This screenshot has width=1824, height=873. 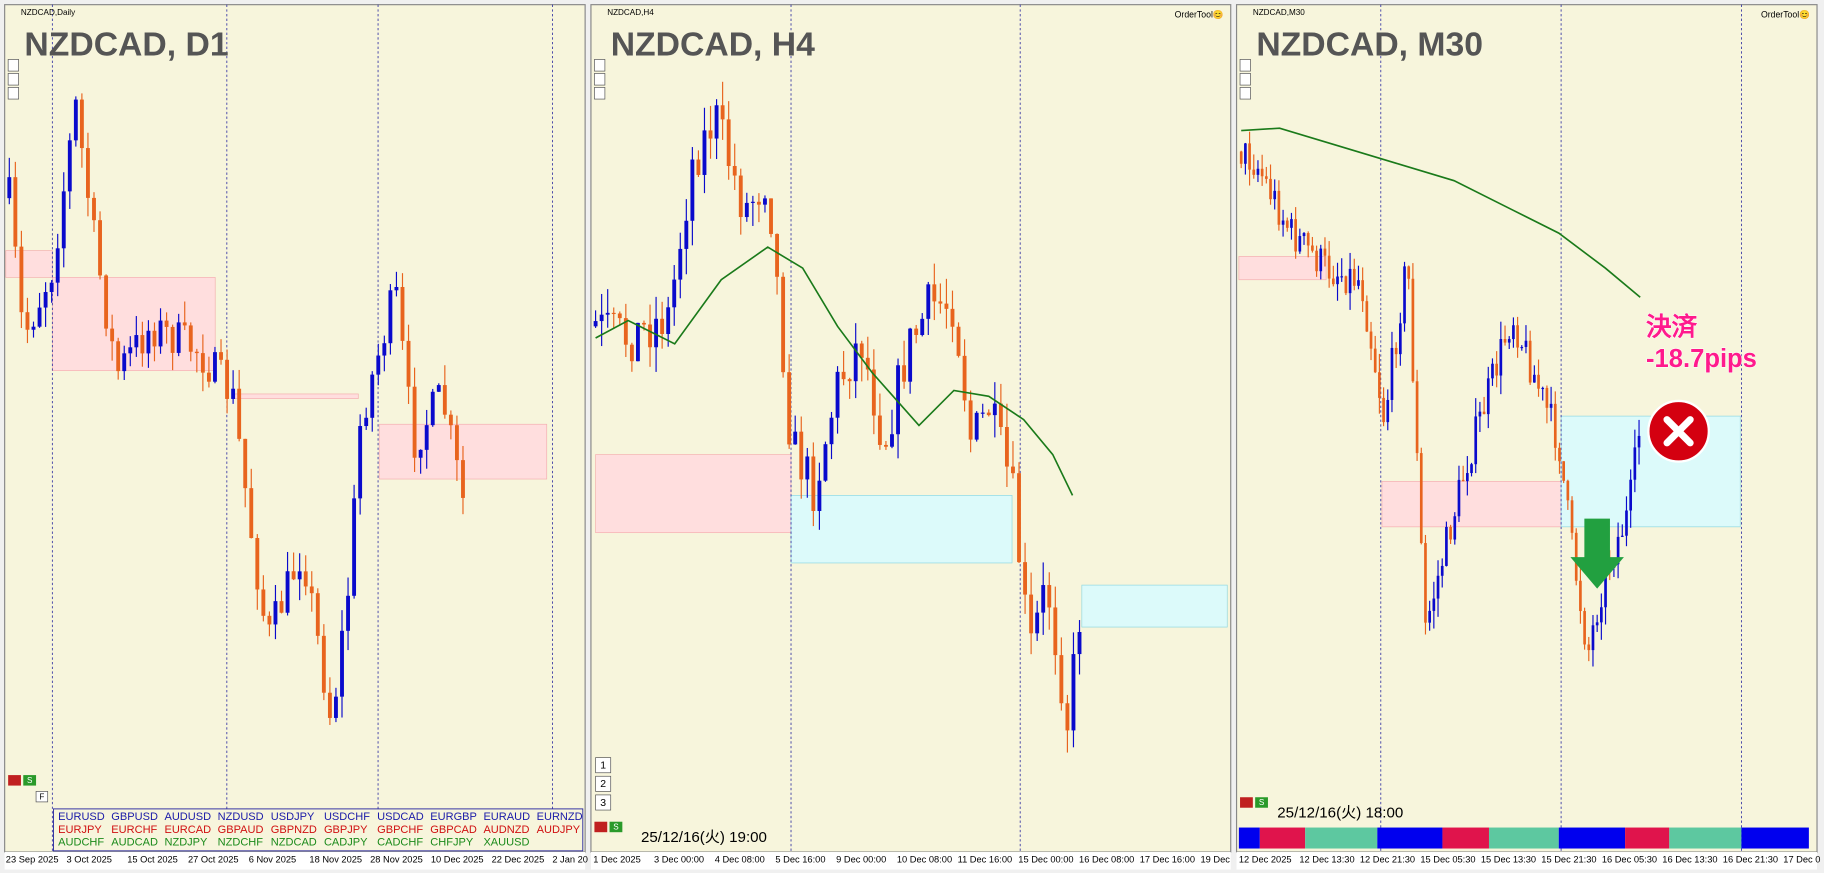 What do you see at coordinates (1167, 860) in the screenshot?
I see `x-tick-label: 17 Dec 16:00` at bounding box center [1167, 860].